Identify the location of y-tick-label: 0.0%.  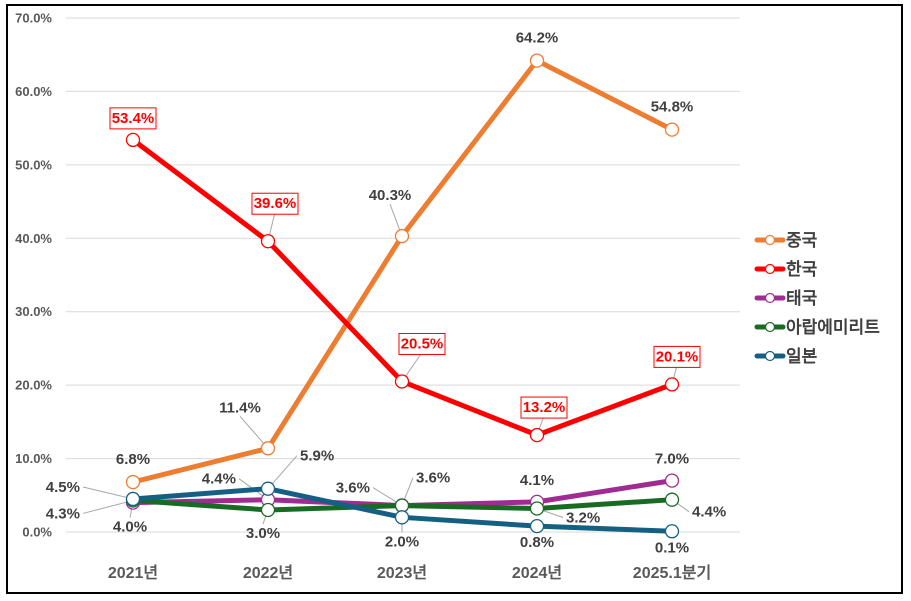
(37, 532).